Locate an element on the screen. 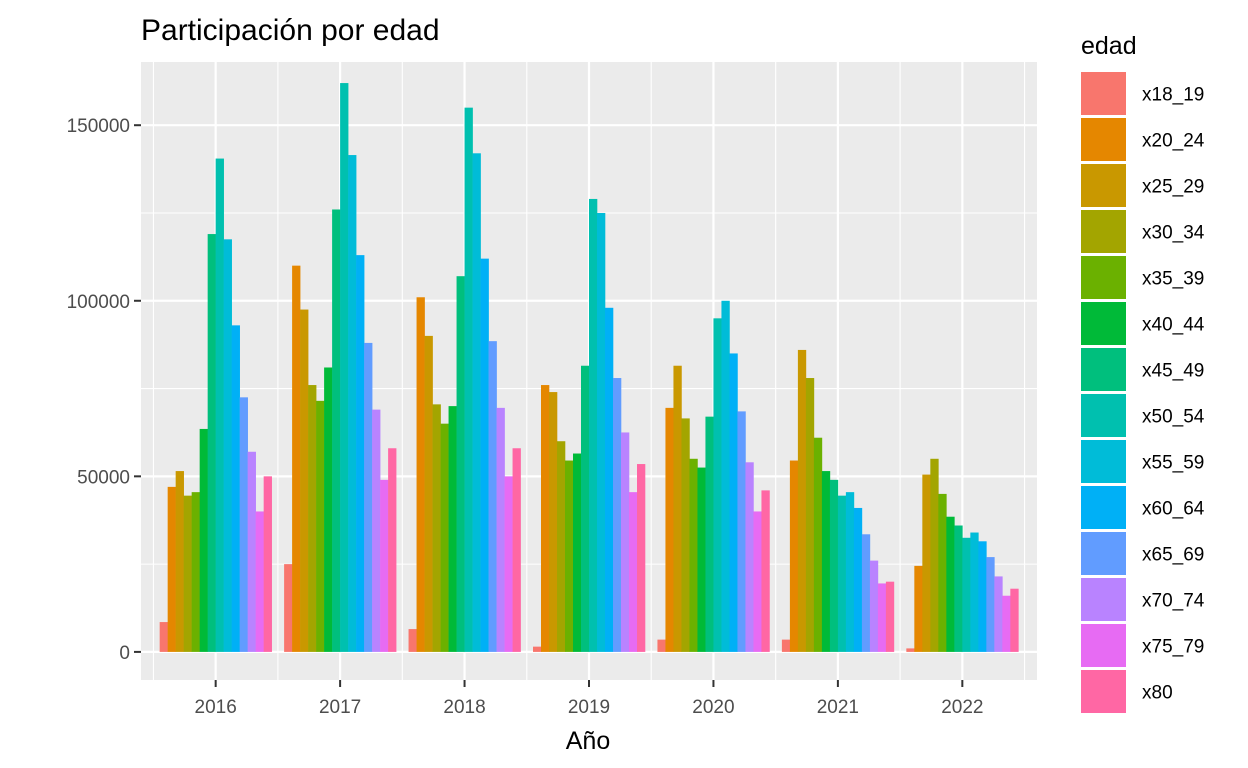  bar-x45_49-2019 is located at coordinates (585, 508).